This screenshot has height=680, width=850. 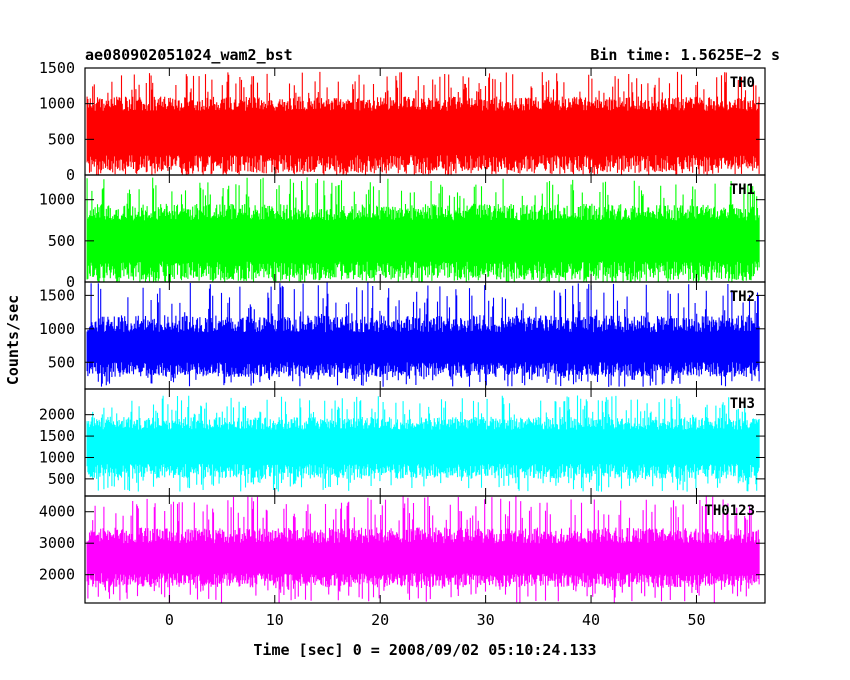 I want to click on series-th0123, so click(x=423, y=549).